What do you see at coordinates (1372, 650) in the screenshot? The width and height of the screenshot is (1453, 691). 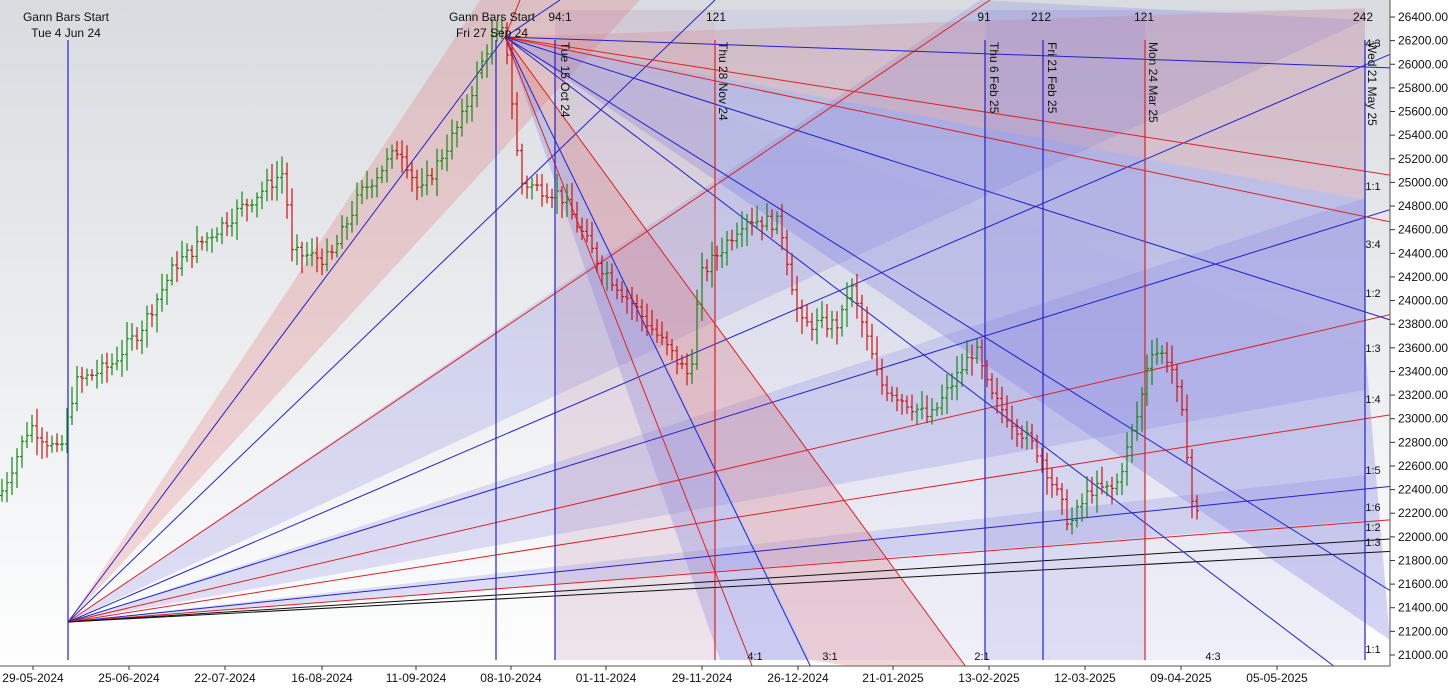 I see `right-ratio-10: 1:1` at bounding box center [1372, 650].